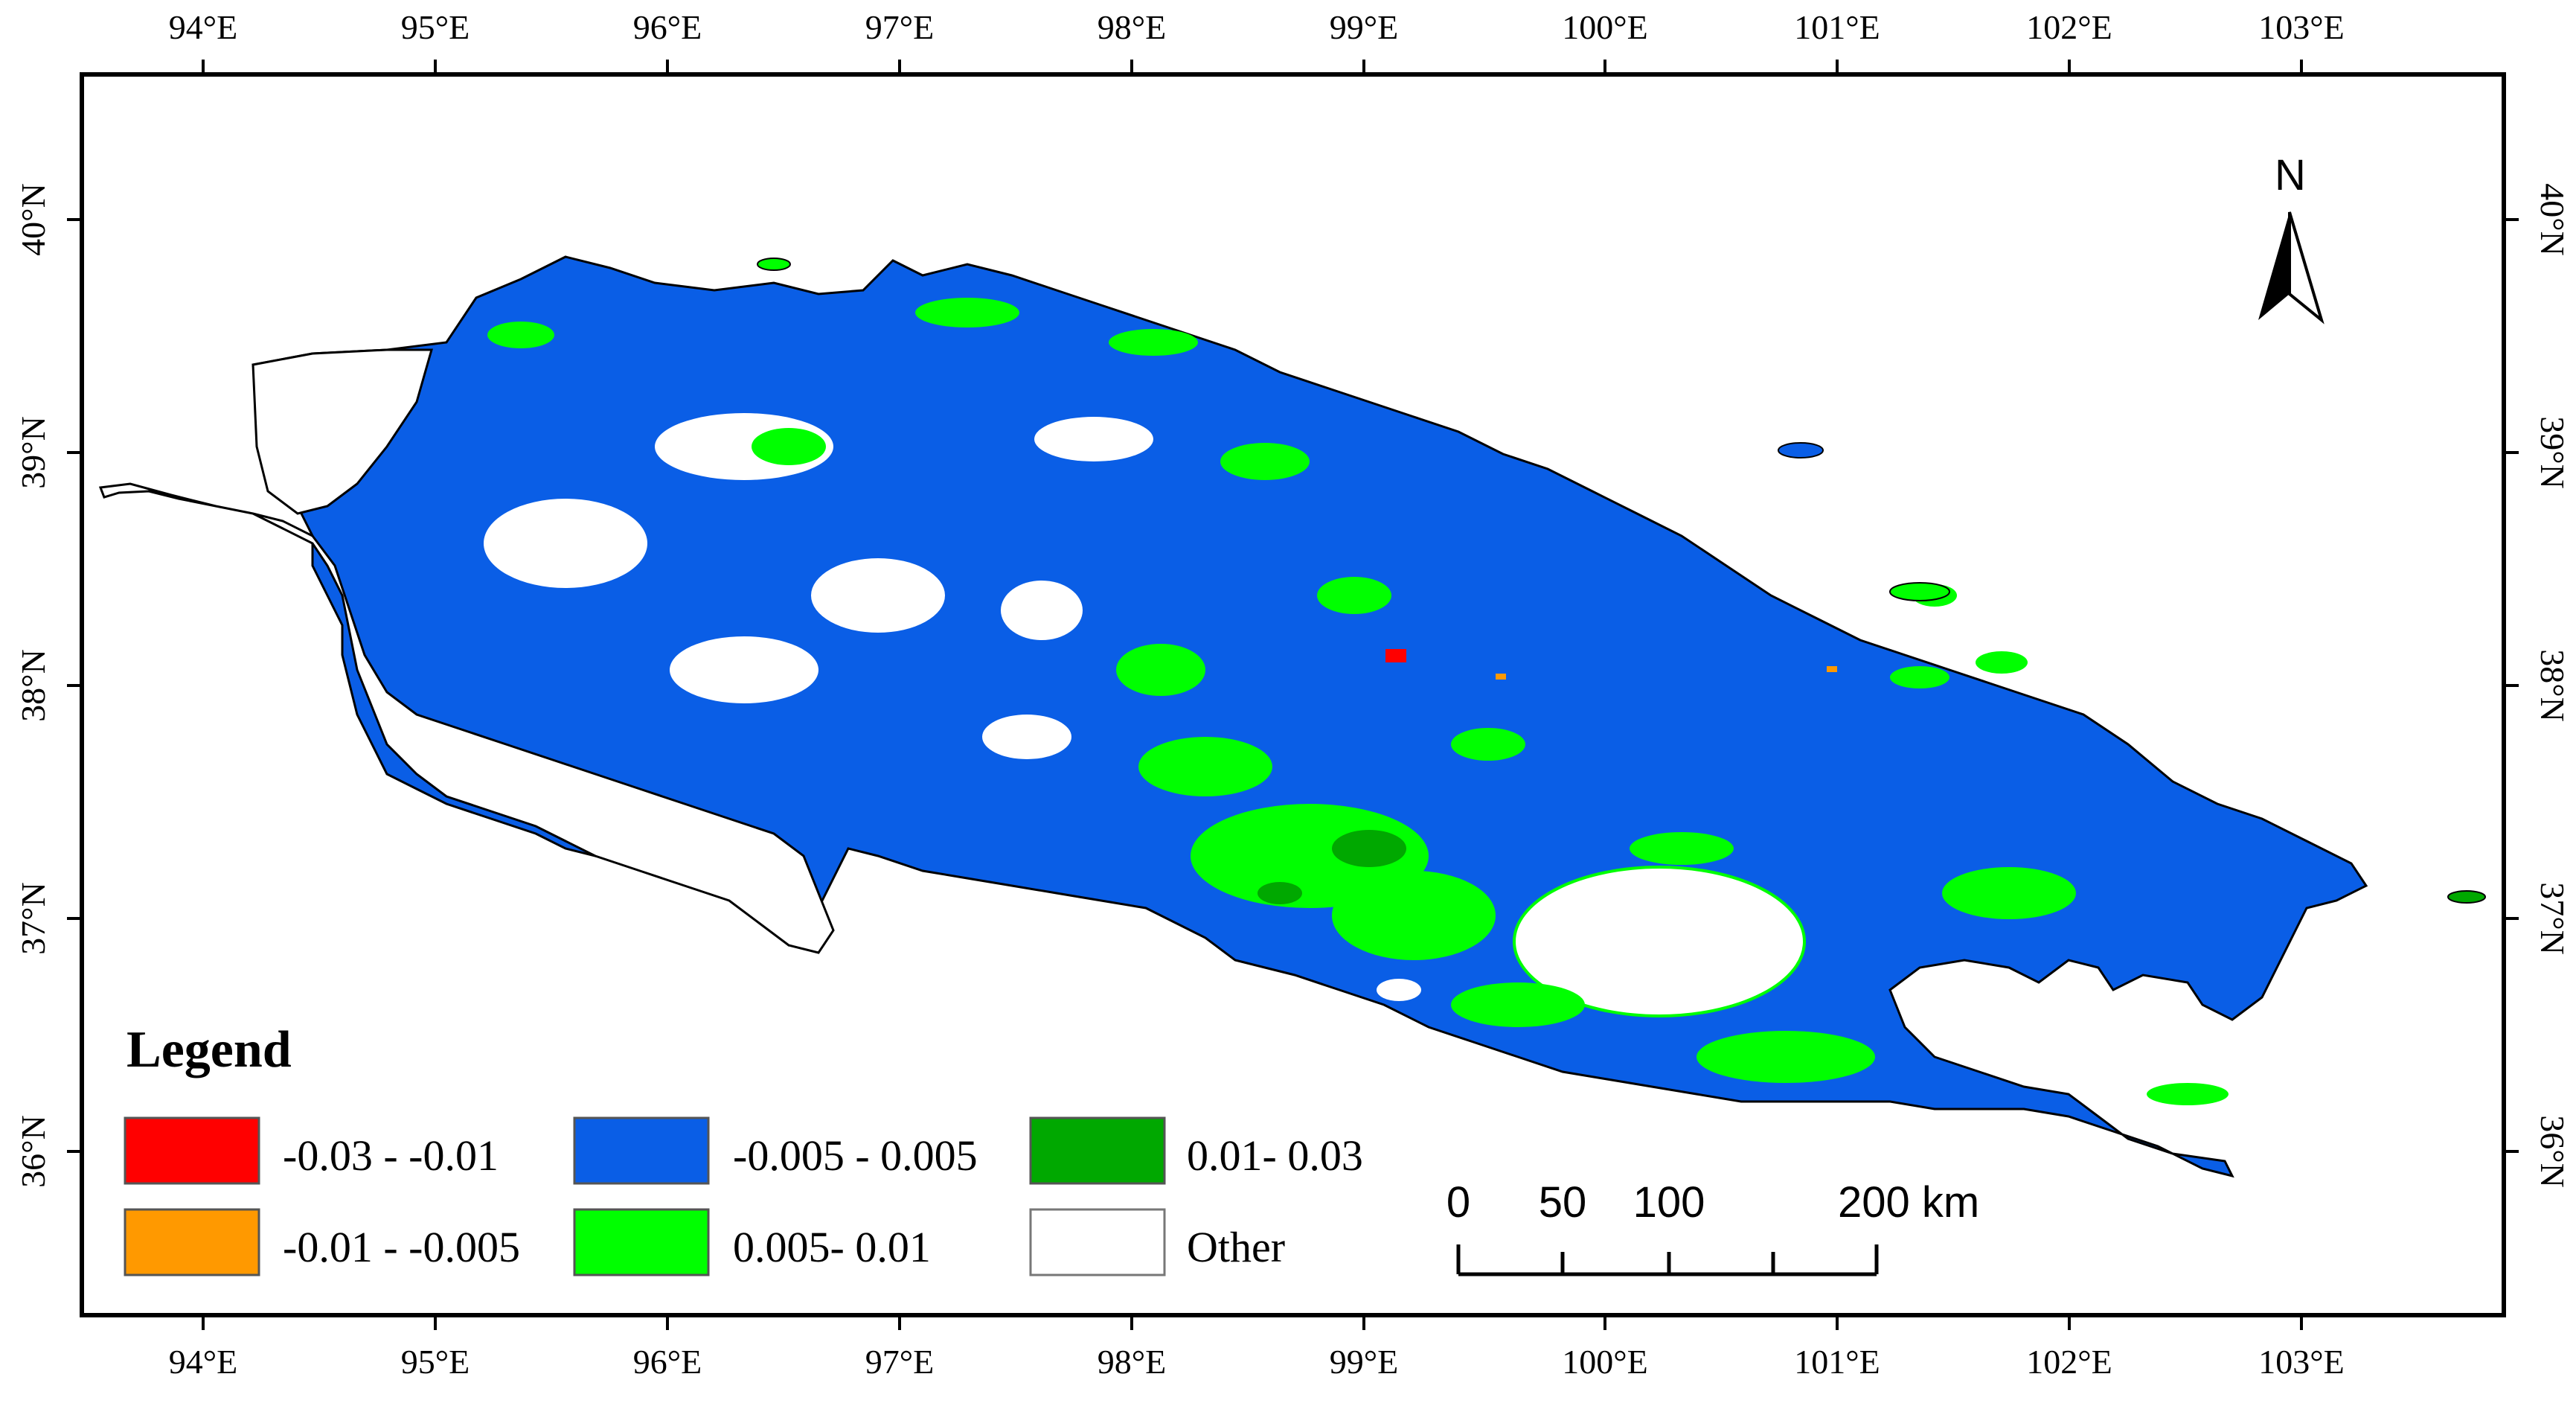  What do you see at coordinates (1097, 1242) in the screenshot?
I see `legend-swatch-other` at bounding box center [1097, 1242].